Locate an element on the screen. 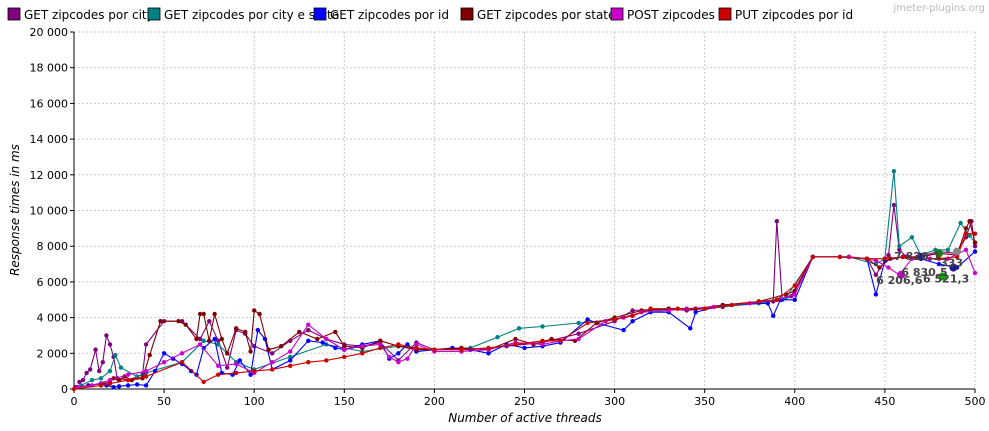 The width and height of the screenshot is (989, 431). y-axis-title: Response times in ms is located at coordinates (15, 210).